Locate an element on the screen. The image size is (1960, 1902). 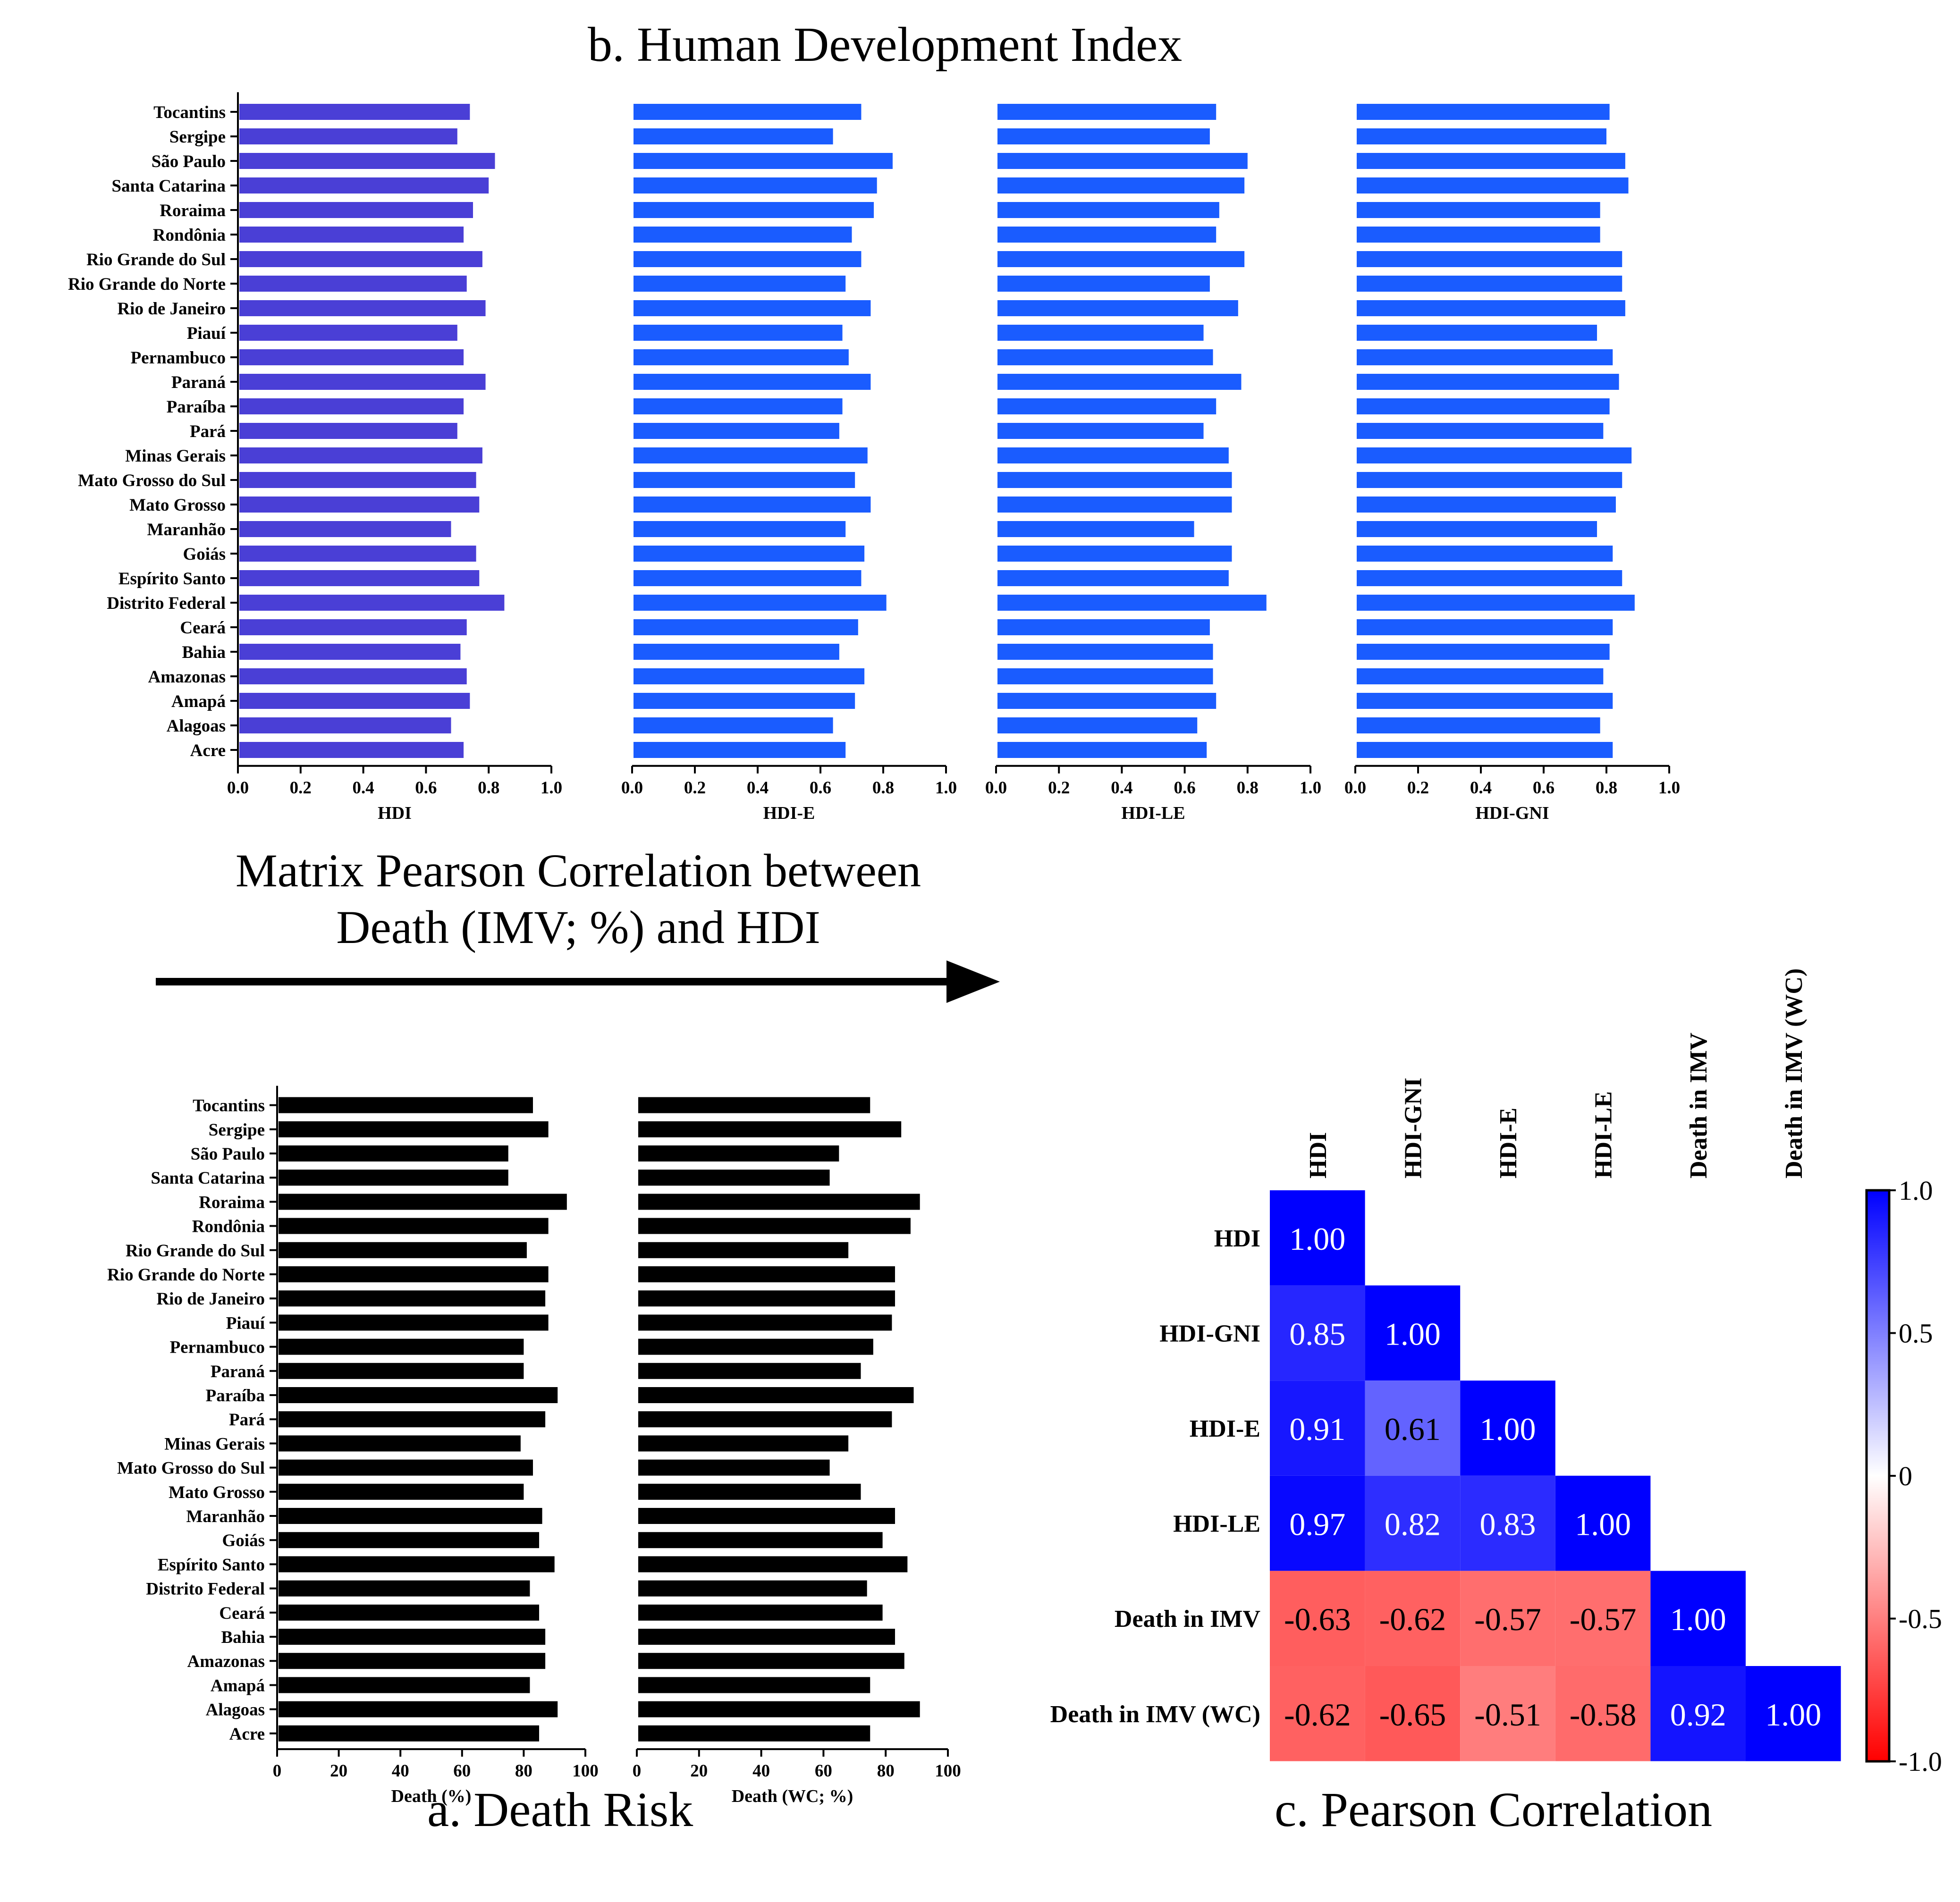
death-category-label: Santa Catarina is located at coordinates (208, 1178).